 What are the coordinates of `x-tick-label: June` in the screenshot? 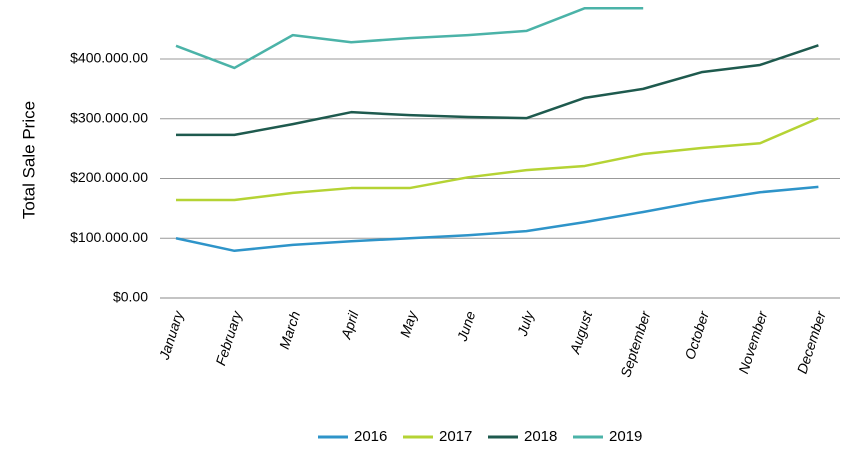 It's located at (465, 326).